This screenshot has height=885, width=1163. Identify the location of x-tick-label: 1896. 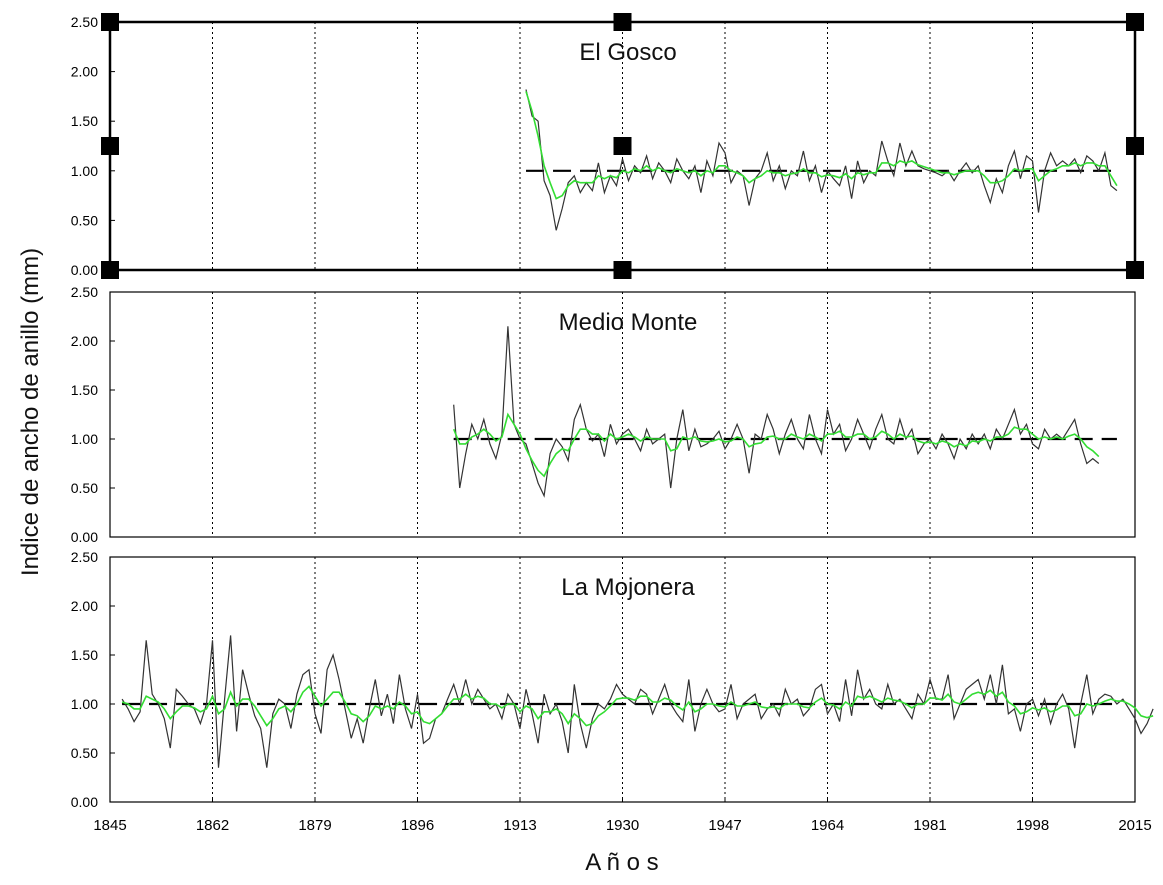
(417, 825).